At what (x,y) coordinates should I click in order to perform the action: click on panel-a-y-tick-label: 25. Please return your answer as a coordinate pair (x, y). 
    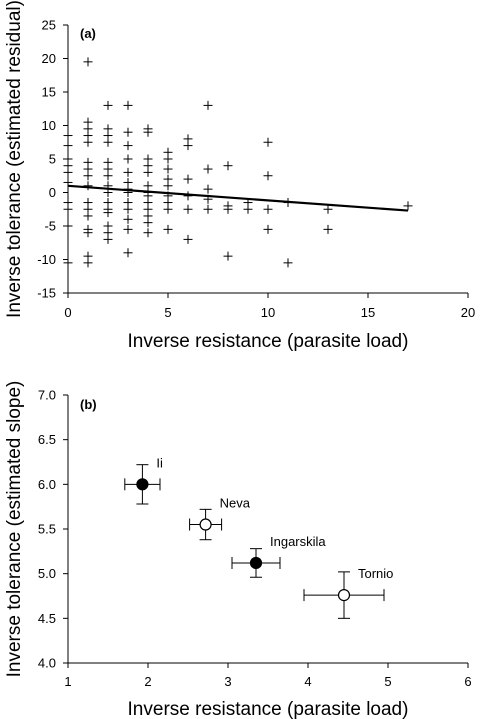
    Looking at the image, I should click on (49, 25).